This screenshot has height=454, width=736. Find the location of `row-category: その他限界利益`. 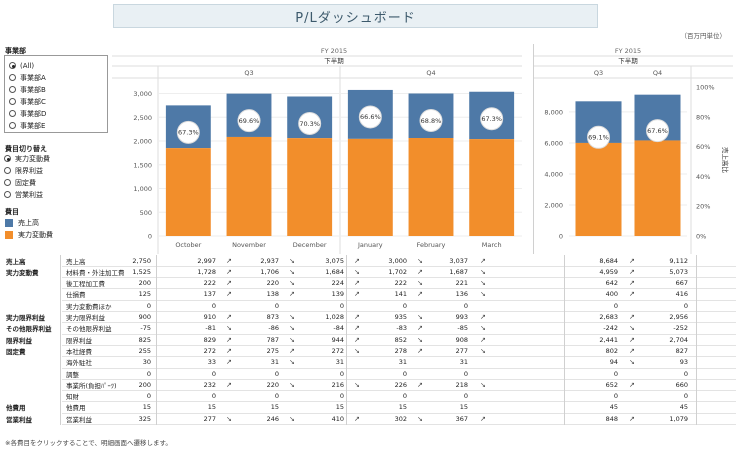

row-category: その他限界利益 is located at coordinates (29, 329).